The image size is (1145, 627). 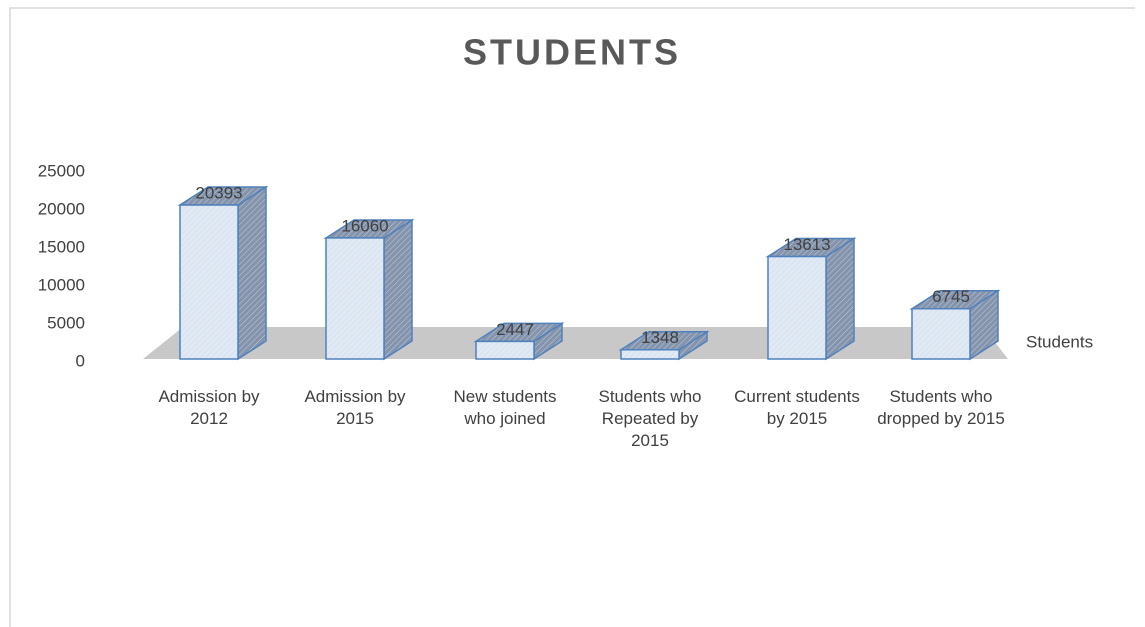 I want to click on x-tick-label: Students who dropped by 2015, so click(x=941, y=407).